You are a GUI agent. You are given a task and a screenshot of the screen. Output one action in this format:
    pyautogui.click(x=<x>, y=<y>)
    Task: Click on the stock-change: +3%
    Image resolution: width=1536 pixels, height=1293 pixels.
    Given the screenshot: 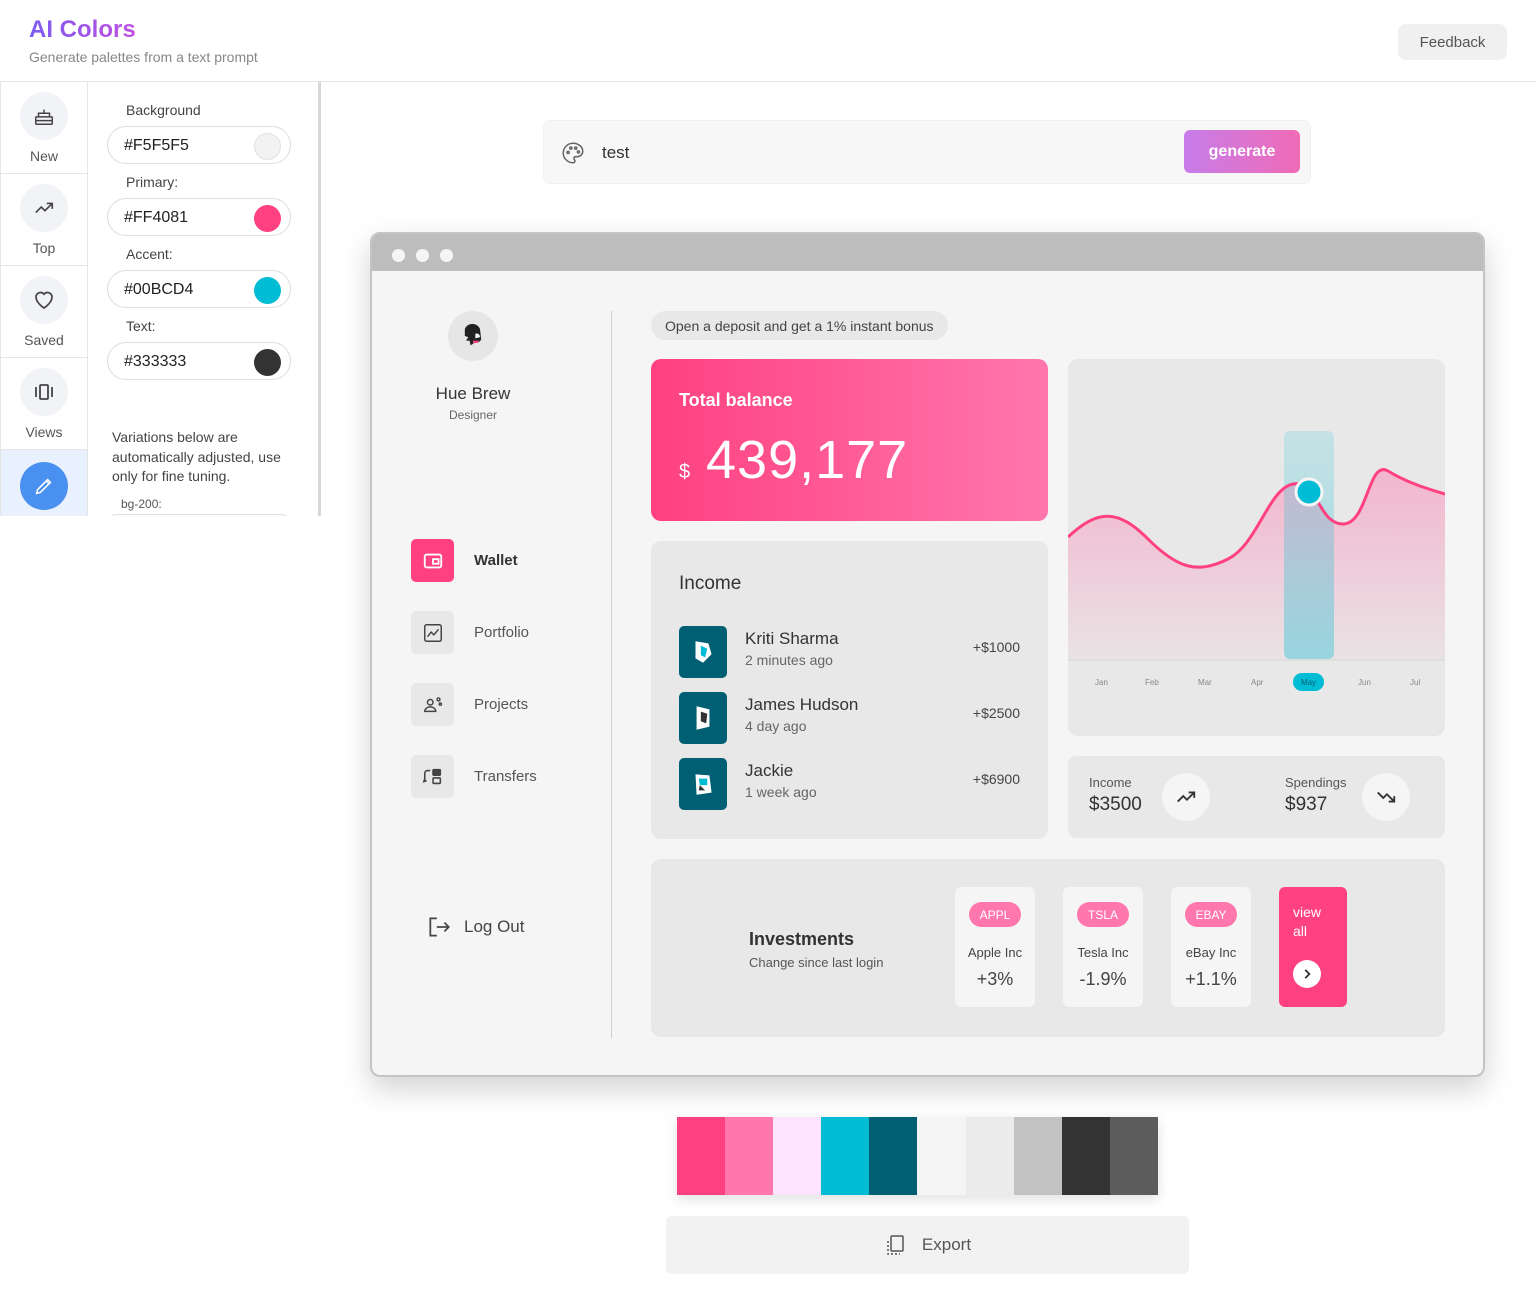 What is the action you would take?
    pyautogui.click(x=995, y=979)
    